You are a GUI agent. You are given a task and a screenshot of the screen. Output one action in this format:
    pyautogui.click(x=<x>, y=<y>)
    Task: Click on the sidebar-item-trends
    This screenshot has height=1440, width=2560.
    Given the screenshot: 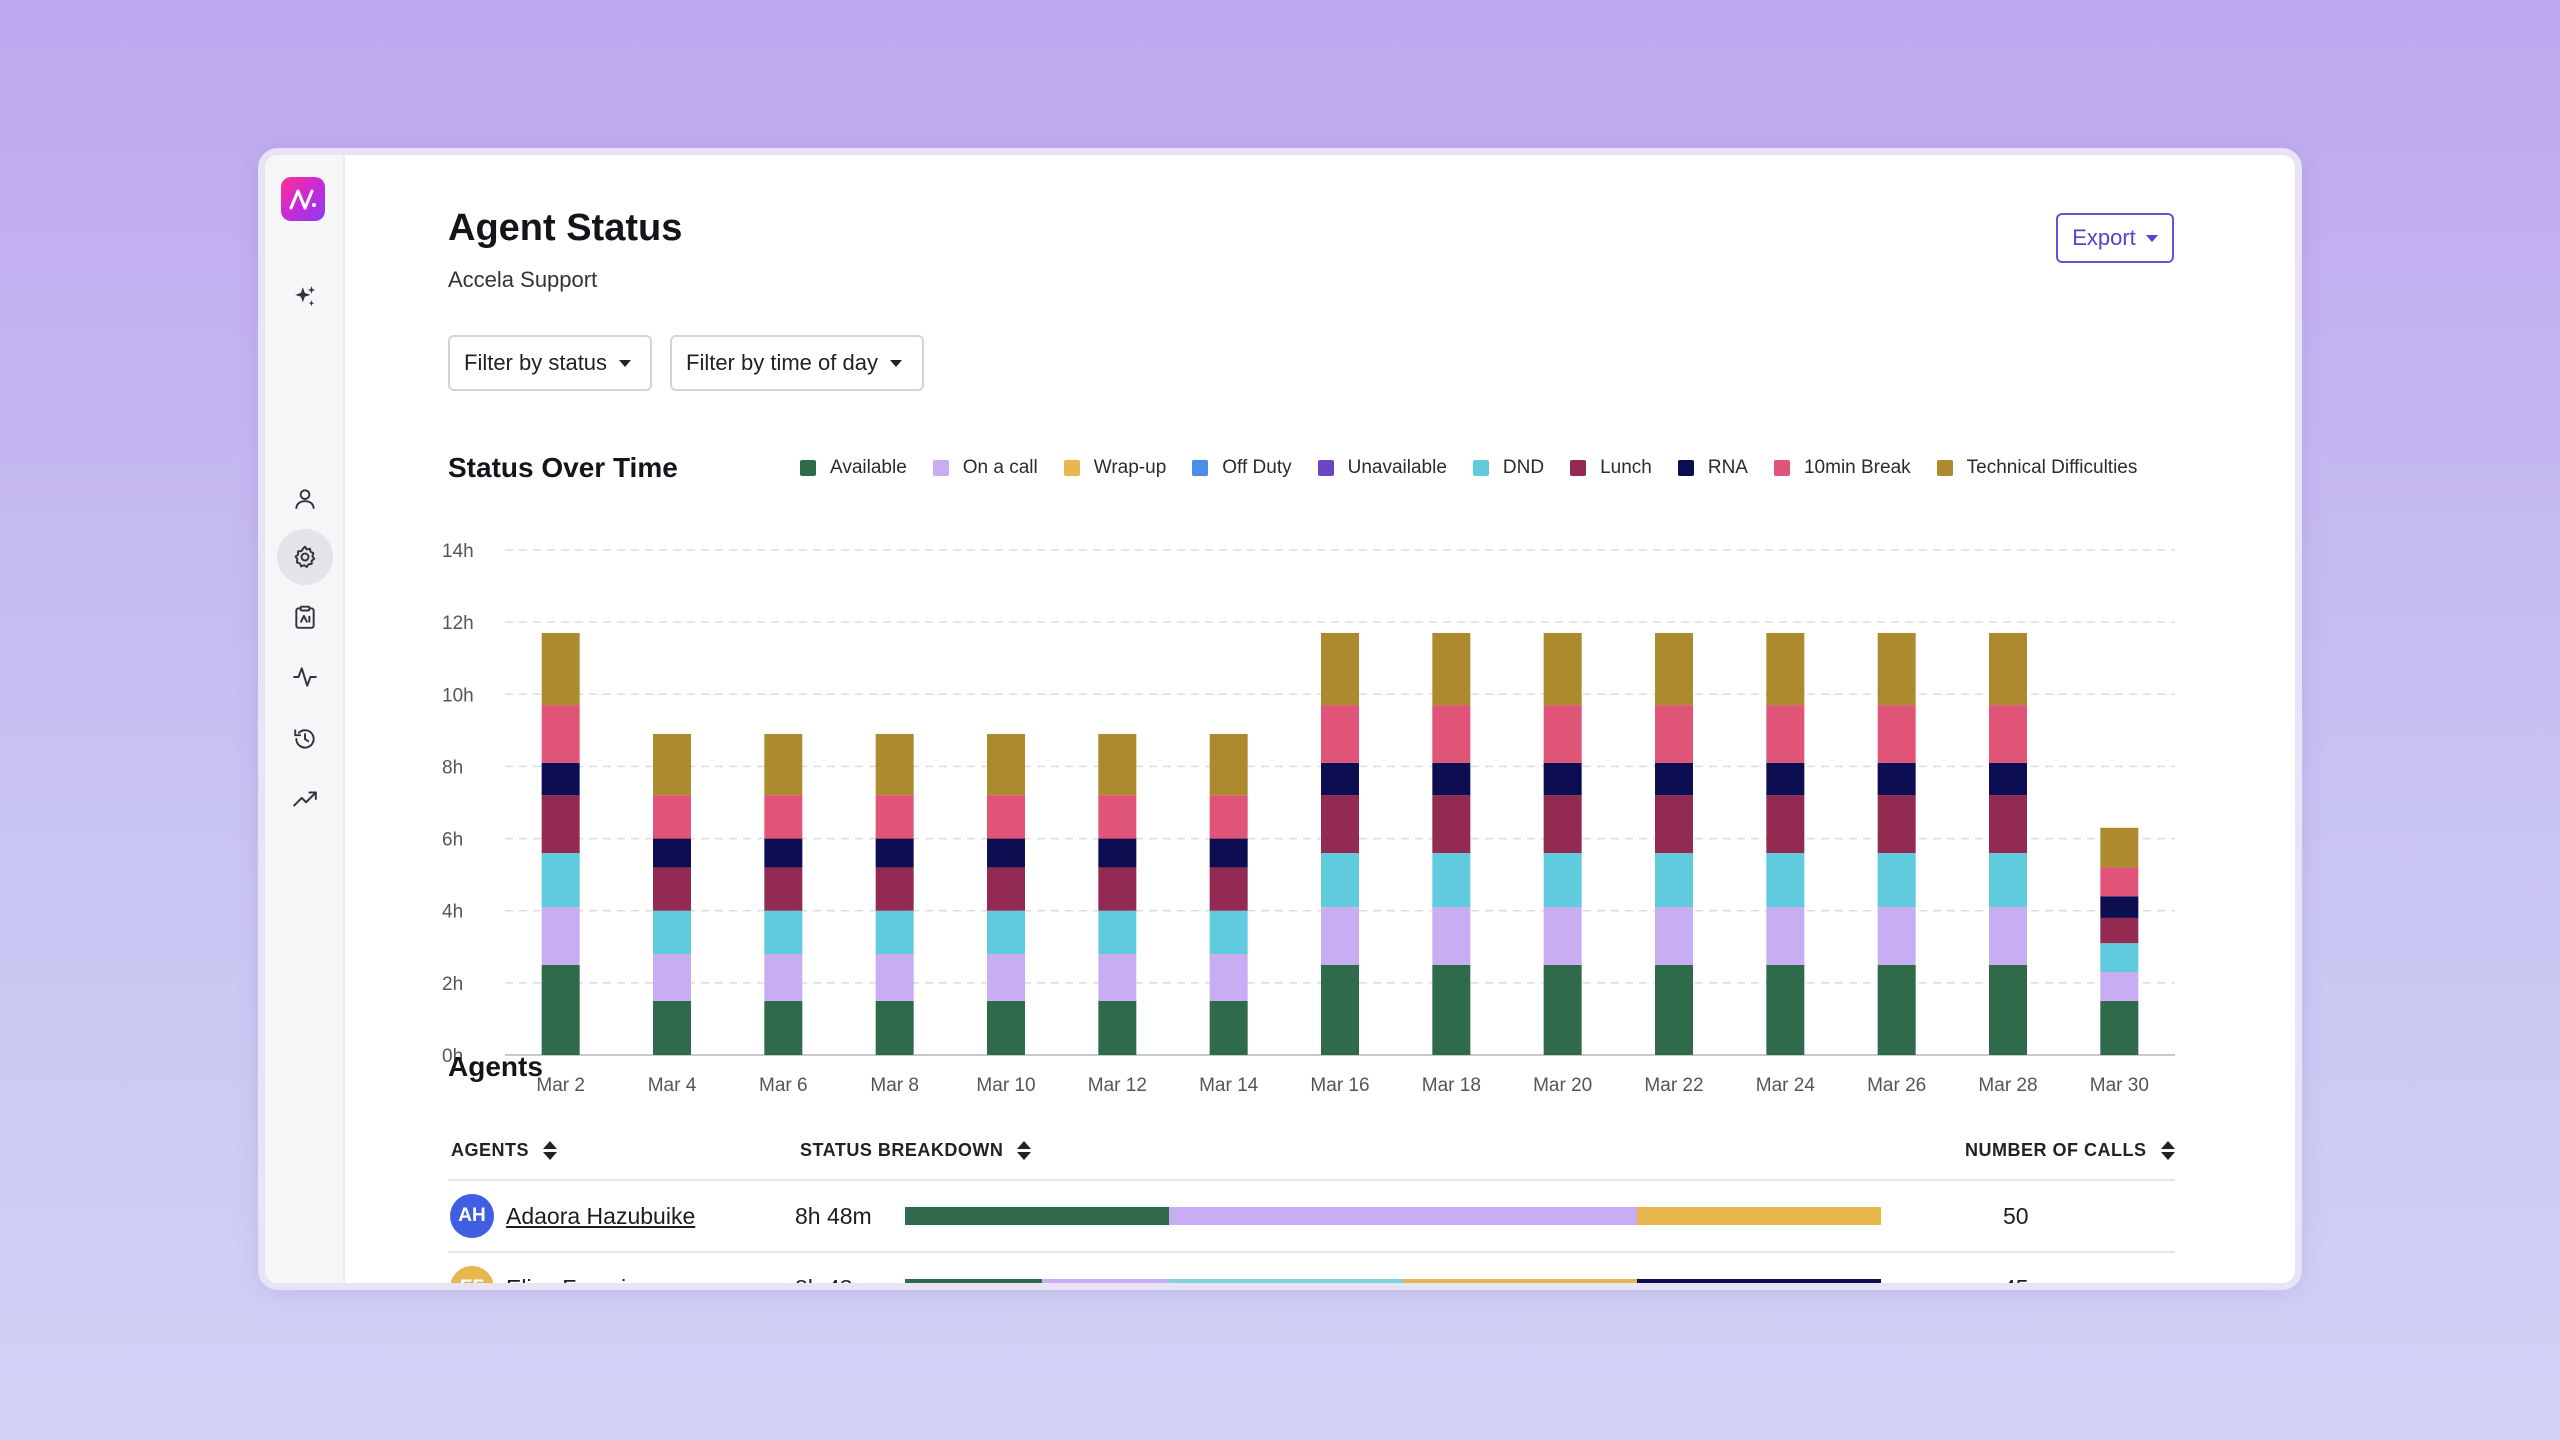 What is the action you would take?
    pyautogui.click(x=305, y=799)
    